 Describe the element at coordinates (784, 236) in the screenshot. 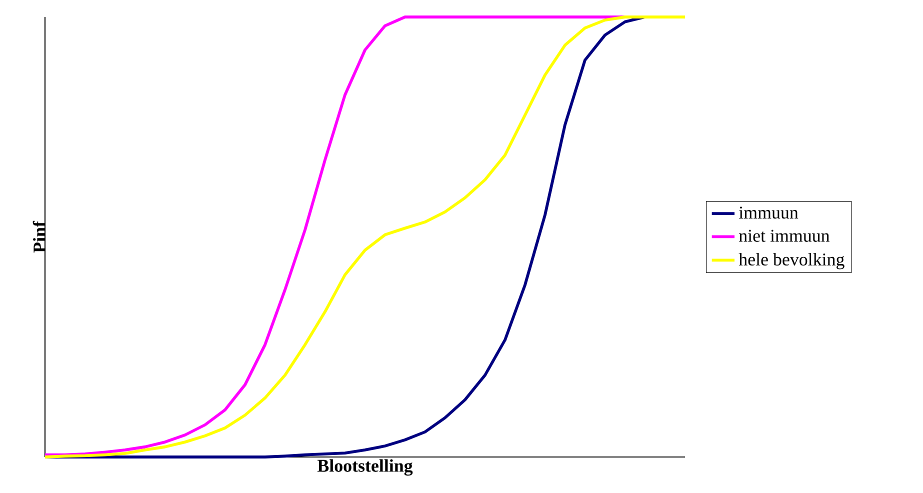

I see `legend-label: niet immuun` at that location.